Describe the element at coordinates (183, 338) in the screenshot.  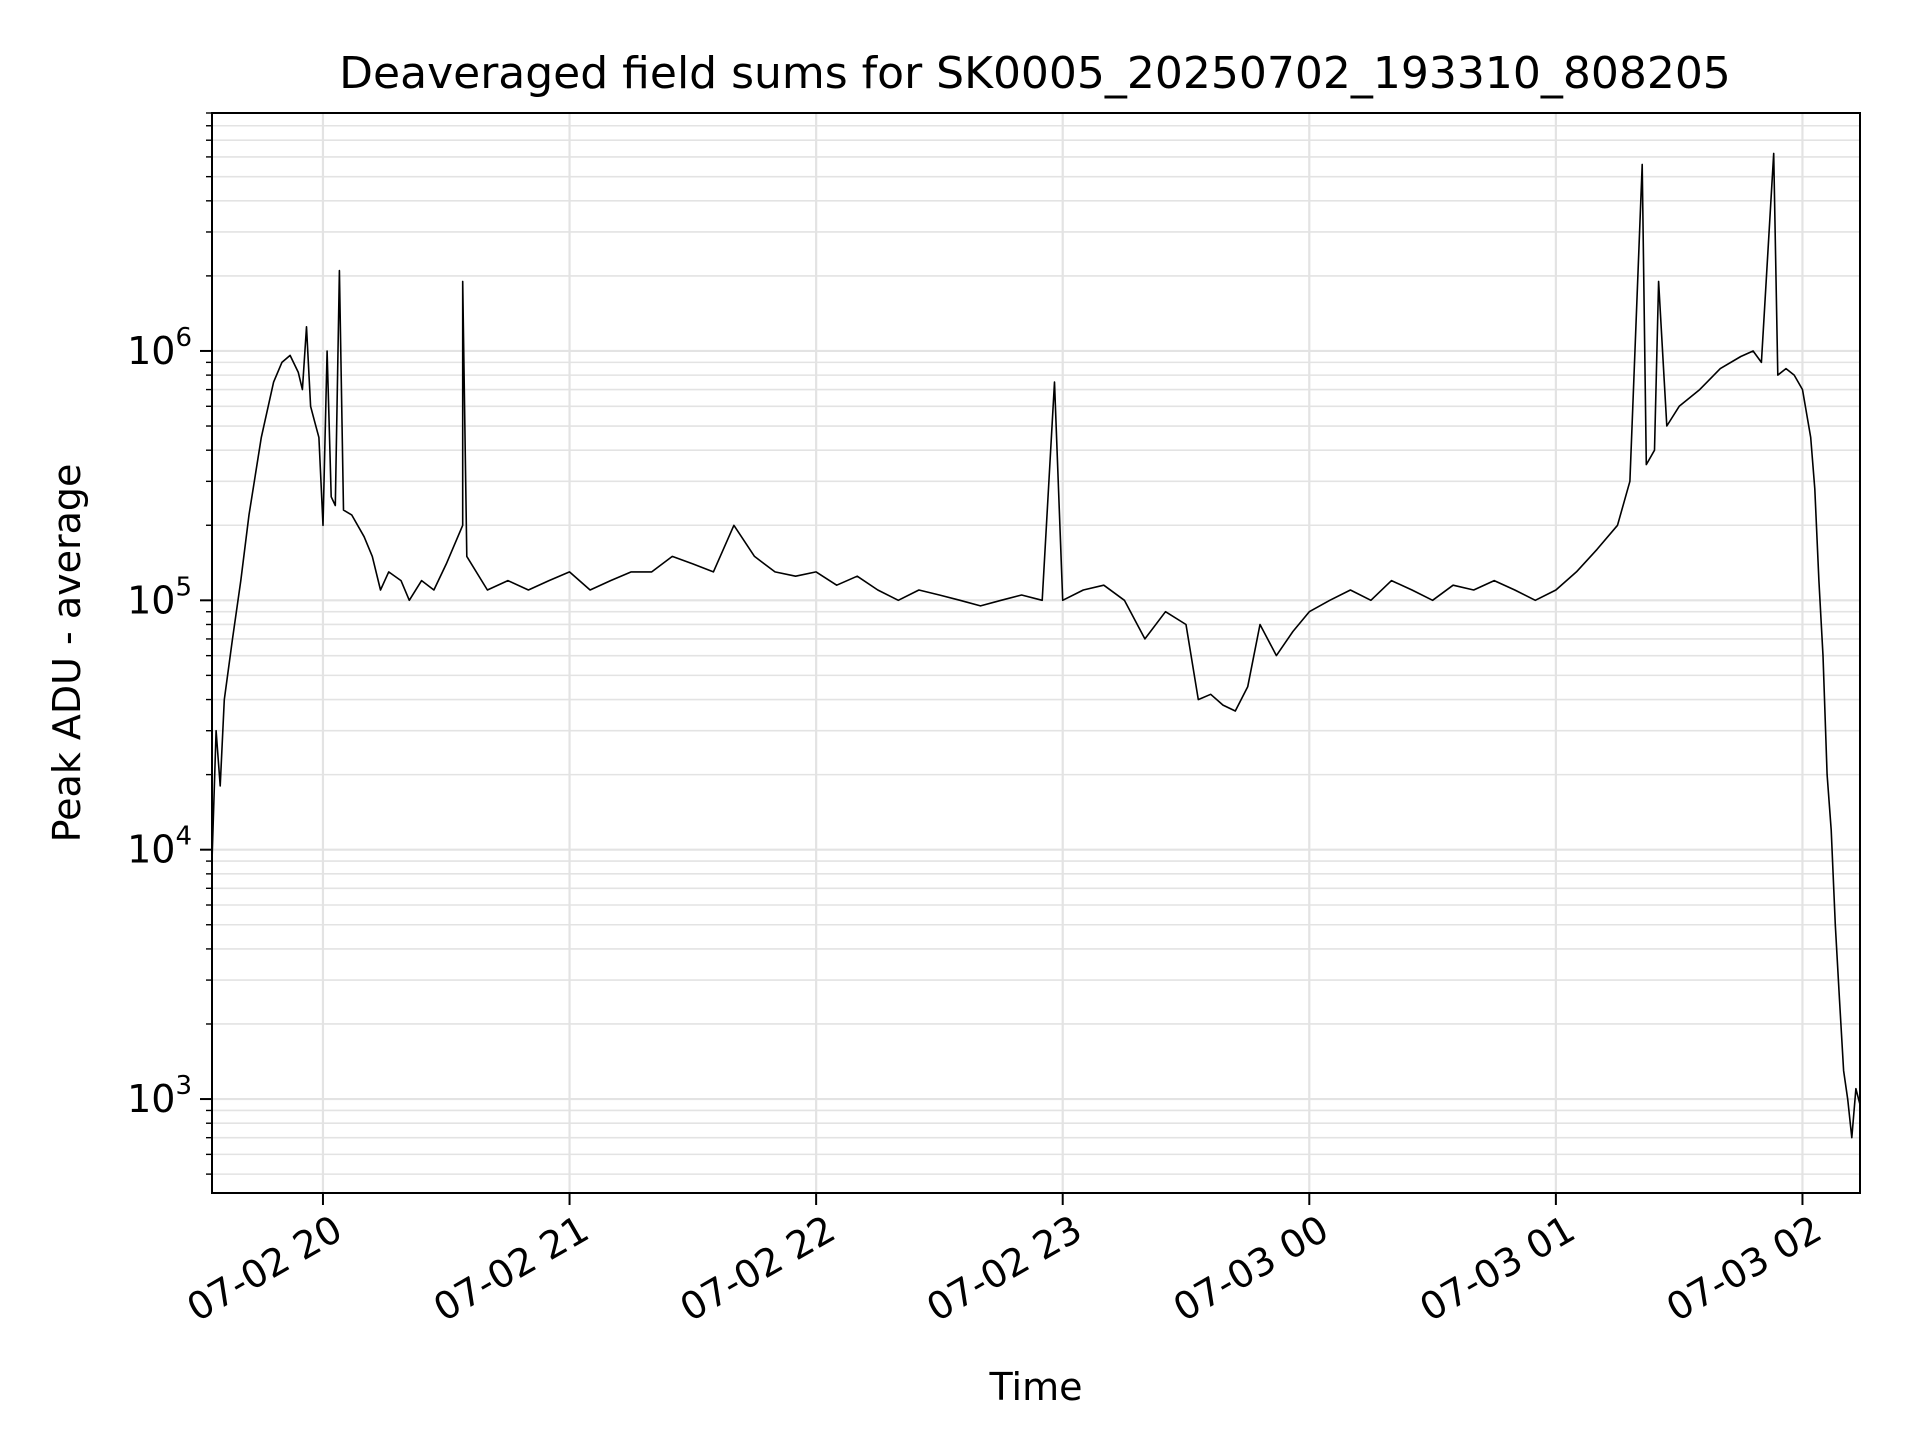
I see `y-tick-exponent: 6` at that location.